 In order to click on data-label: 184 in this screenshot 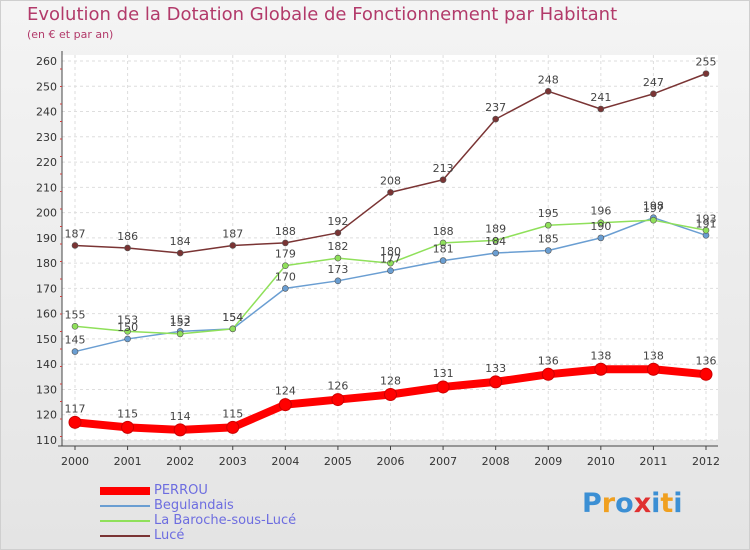, I will do `click(495, 241)`.